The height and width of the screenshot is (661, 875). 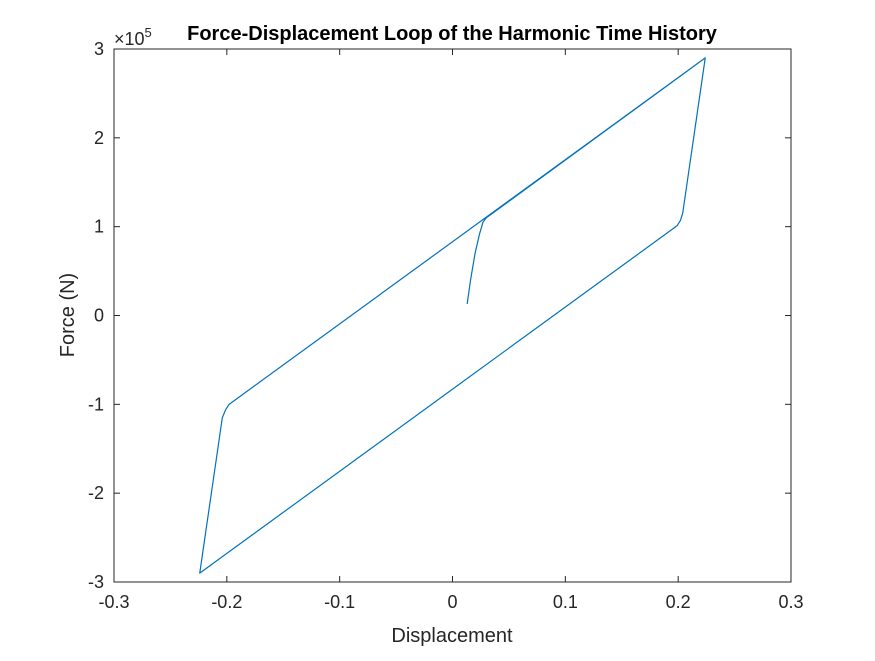 What do you see at coordinates (96, 582) in the screenshot?
I see `y-tick-label: -3` at bounding box center [96, 582].